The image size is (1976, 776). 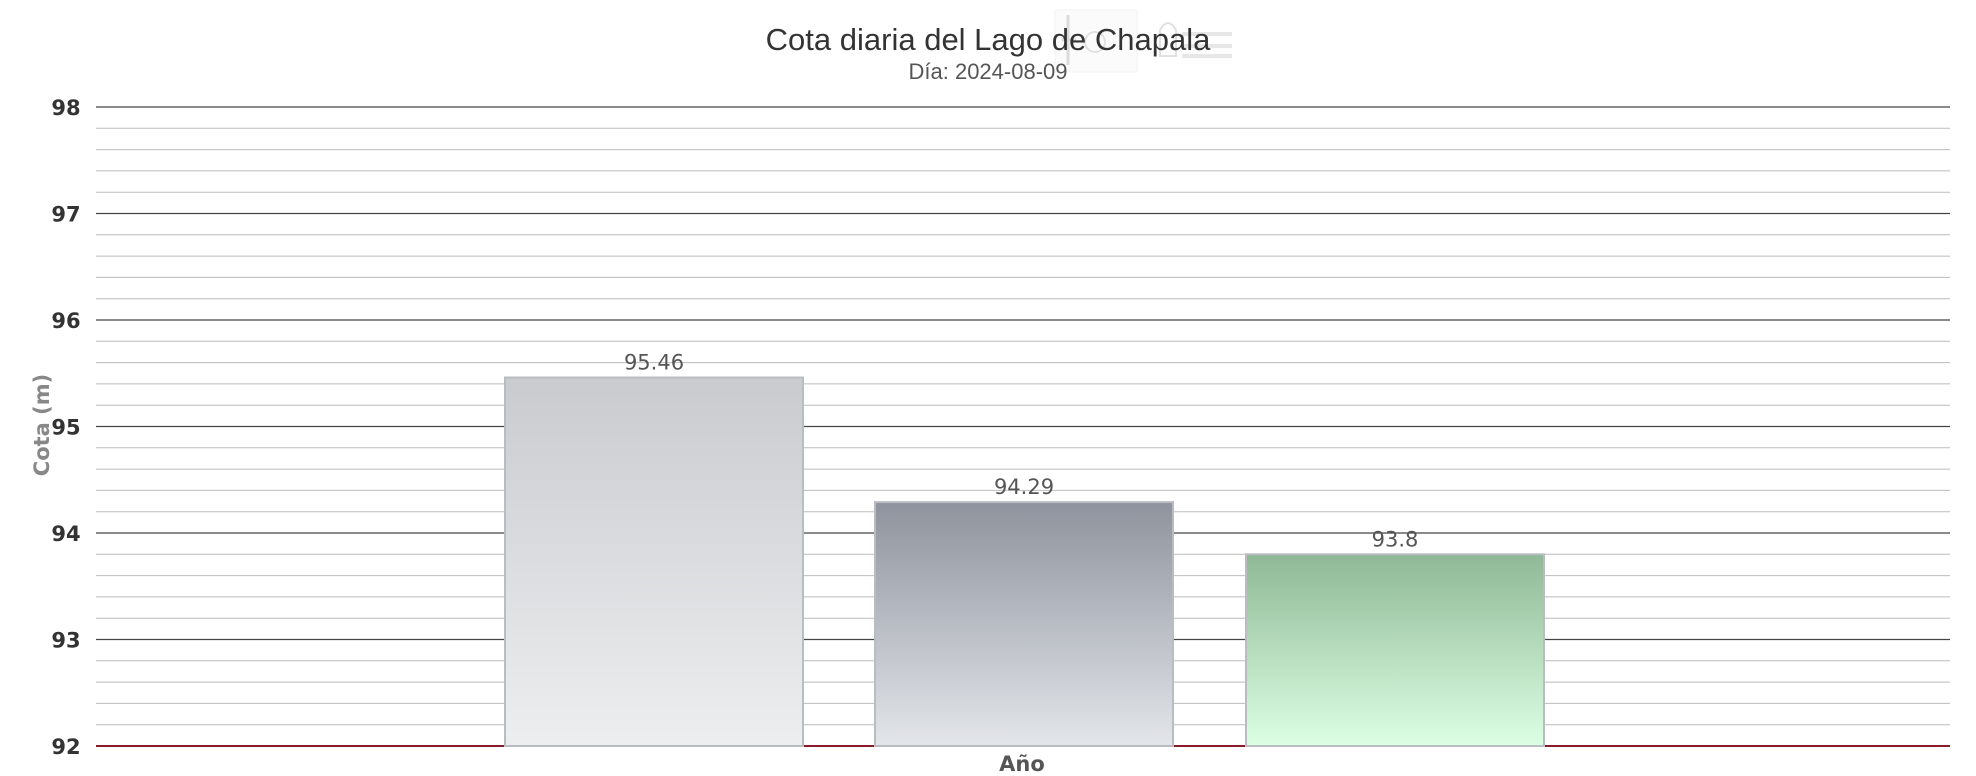 What do you see at coordinates (988, 39) in the screenshot?
I see `chart-title: Cota diaria del Lago de Chapala` at bounding box center [988, 39].